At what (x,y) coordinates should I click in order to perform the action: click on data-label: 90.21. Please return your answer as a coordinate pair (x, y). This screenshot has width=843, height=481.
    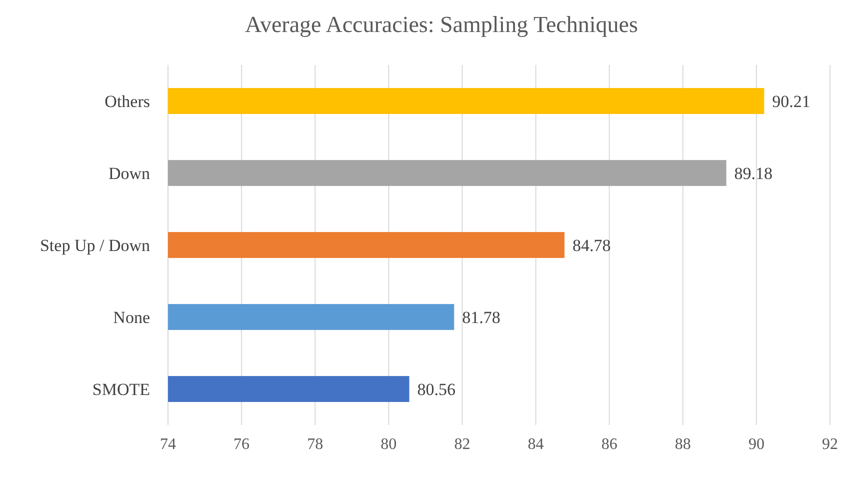
    Looking at the image, I should click on (791, 101).